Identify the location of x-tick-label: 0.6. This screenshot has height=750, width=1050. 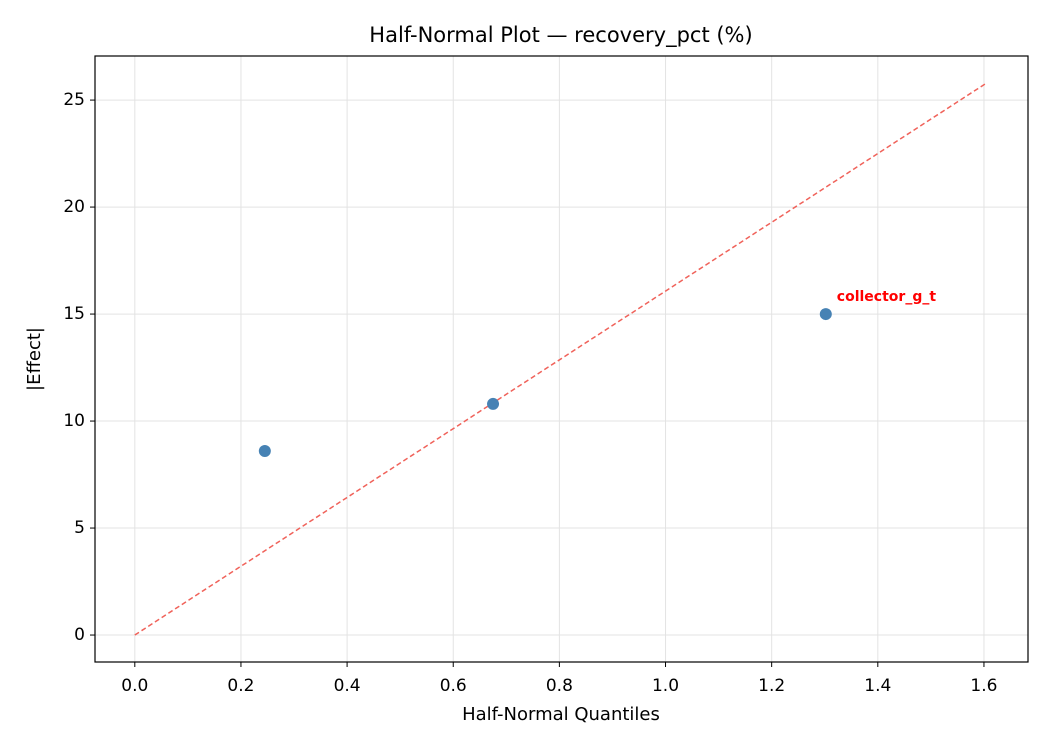
(453, 686).